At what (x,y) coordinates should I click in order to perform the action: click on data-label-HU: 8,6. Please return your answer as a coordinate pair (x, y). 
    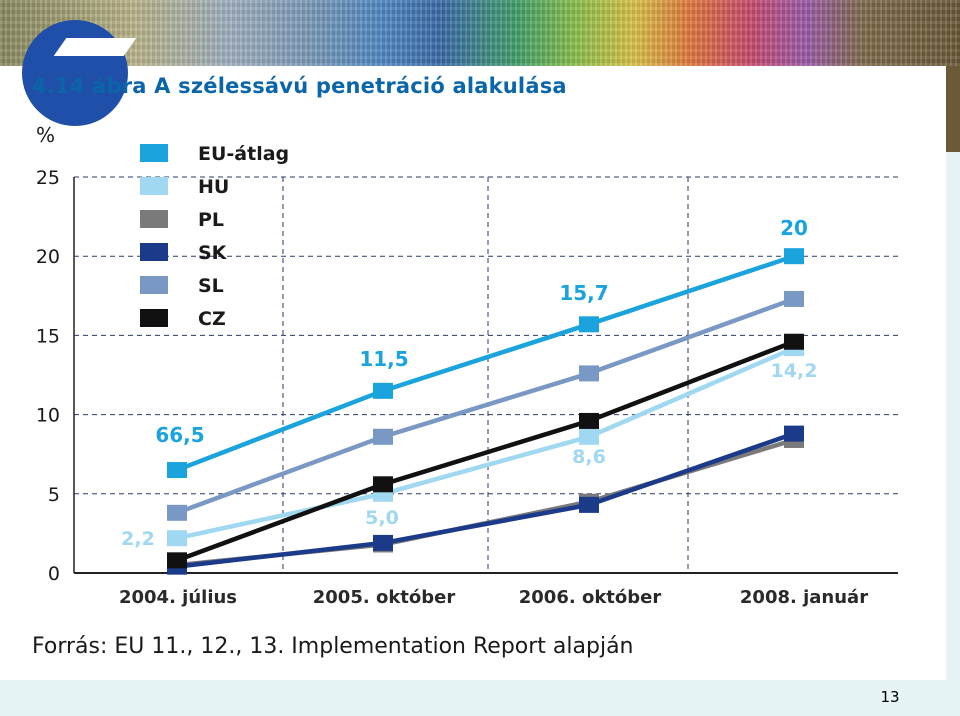
    Looking at the image, I should click on (589, 457).